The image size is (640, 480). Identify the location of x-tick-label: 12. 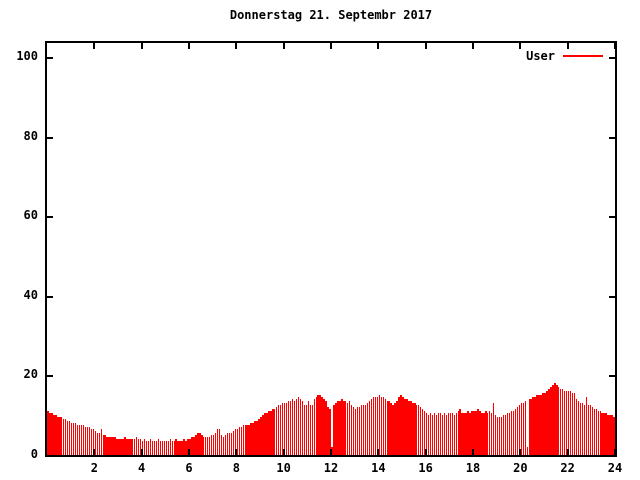
(331, 468).